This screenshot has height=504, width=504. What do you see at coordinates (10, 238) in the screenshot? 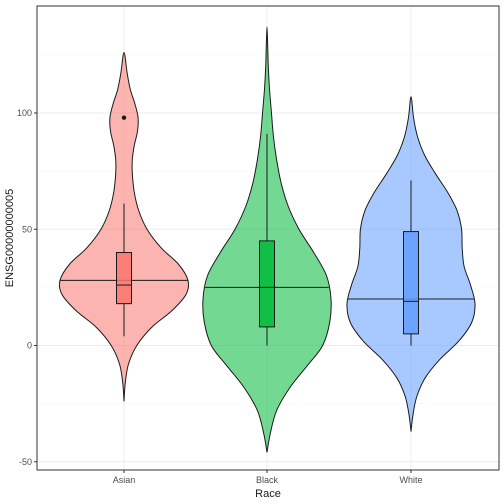
I see `y-axis-title: ENSG00000000005` at bounding box center [10, 238].